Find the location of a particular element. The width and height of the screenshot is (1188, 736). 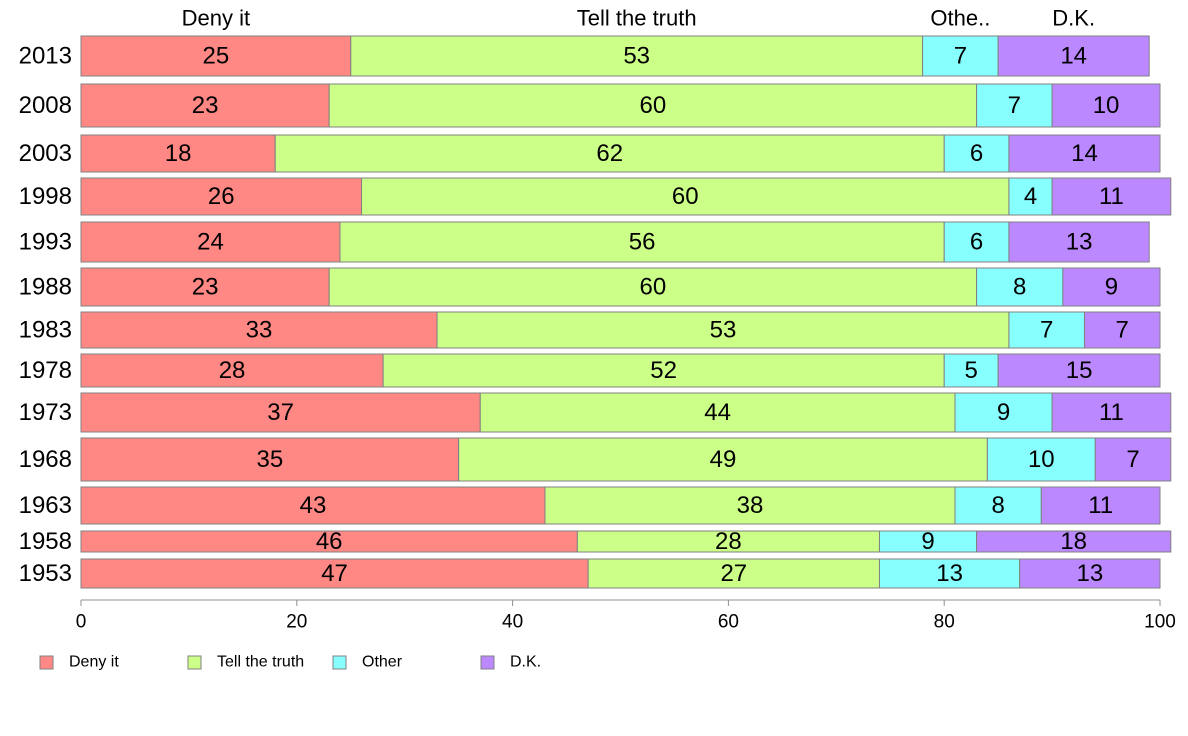

data-label-1983-series-2: 7 is located at coordinates (1046, 330).